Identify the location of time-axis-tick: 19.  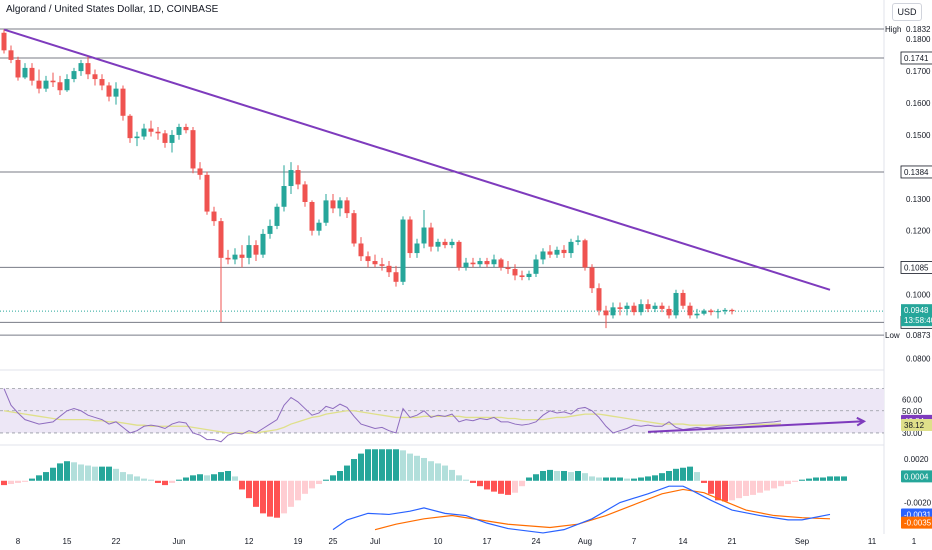
(298, 541).